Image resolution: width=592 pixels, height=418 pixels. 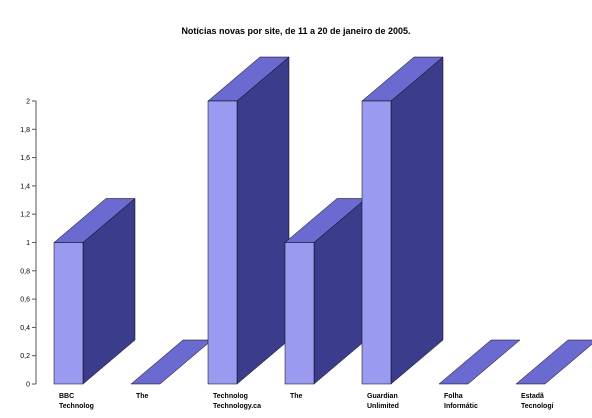 What do you see at coordinates (25, 130) in the screenshot?
I see `y-tick-label: 1,8` at bounding box center [25, 130].